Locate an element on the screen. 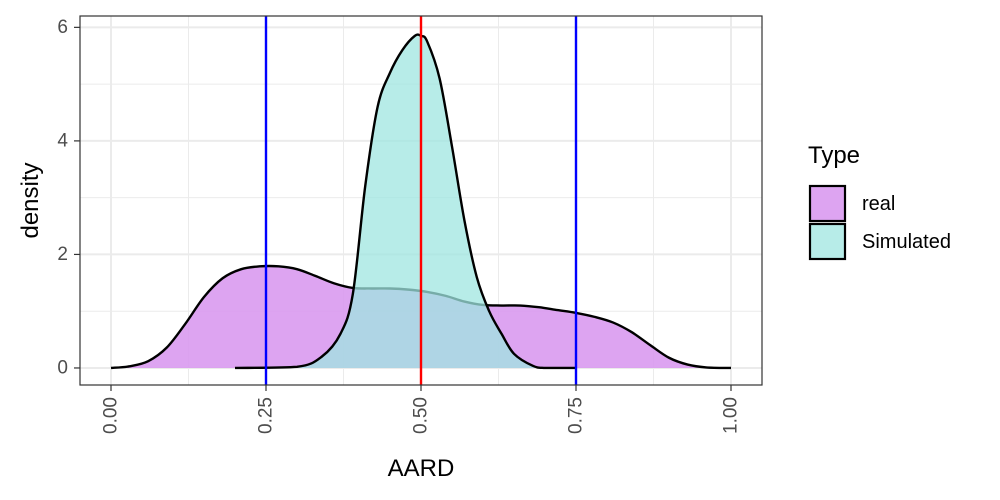 The image size is (1000, 500). x-axis-title: AARD is located at coordinates (421, 468).